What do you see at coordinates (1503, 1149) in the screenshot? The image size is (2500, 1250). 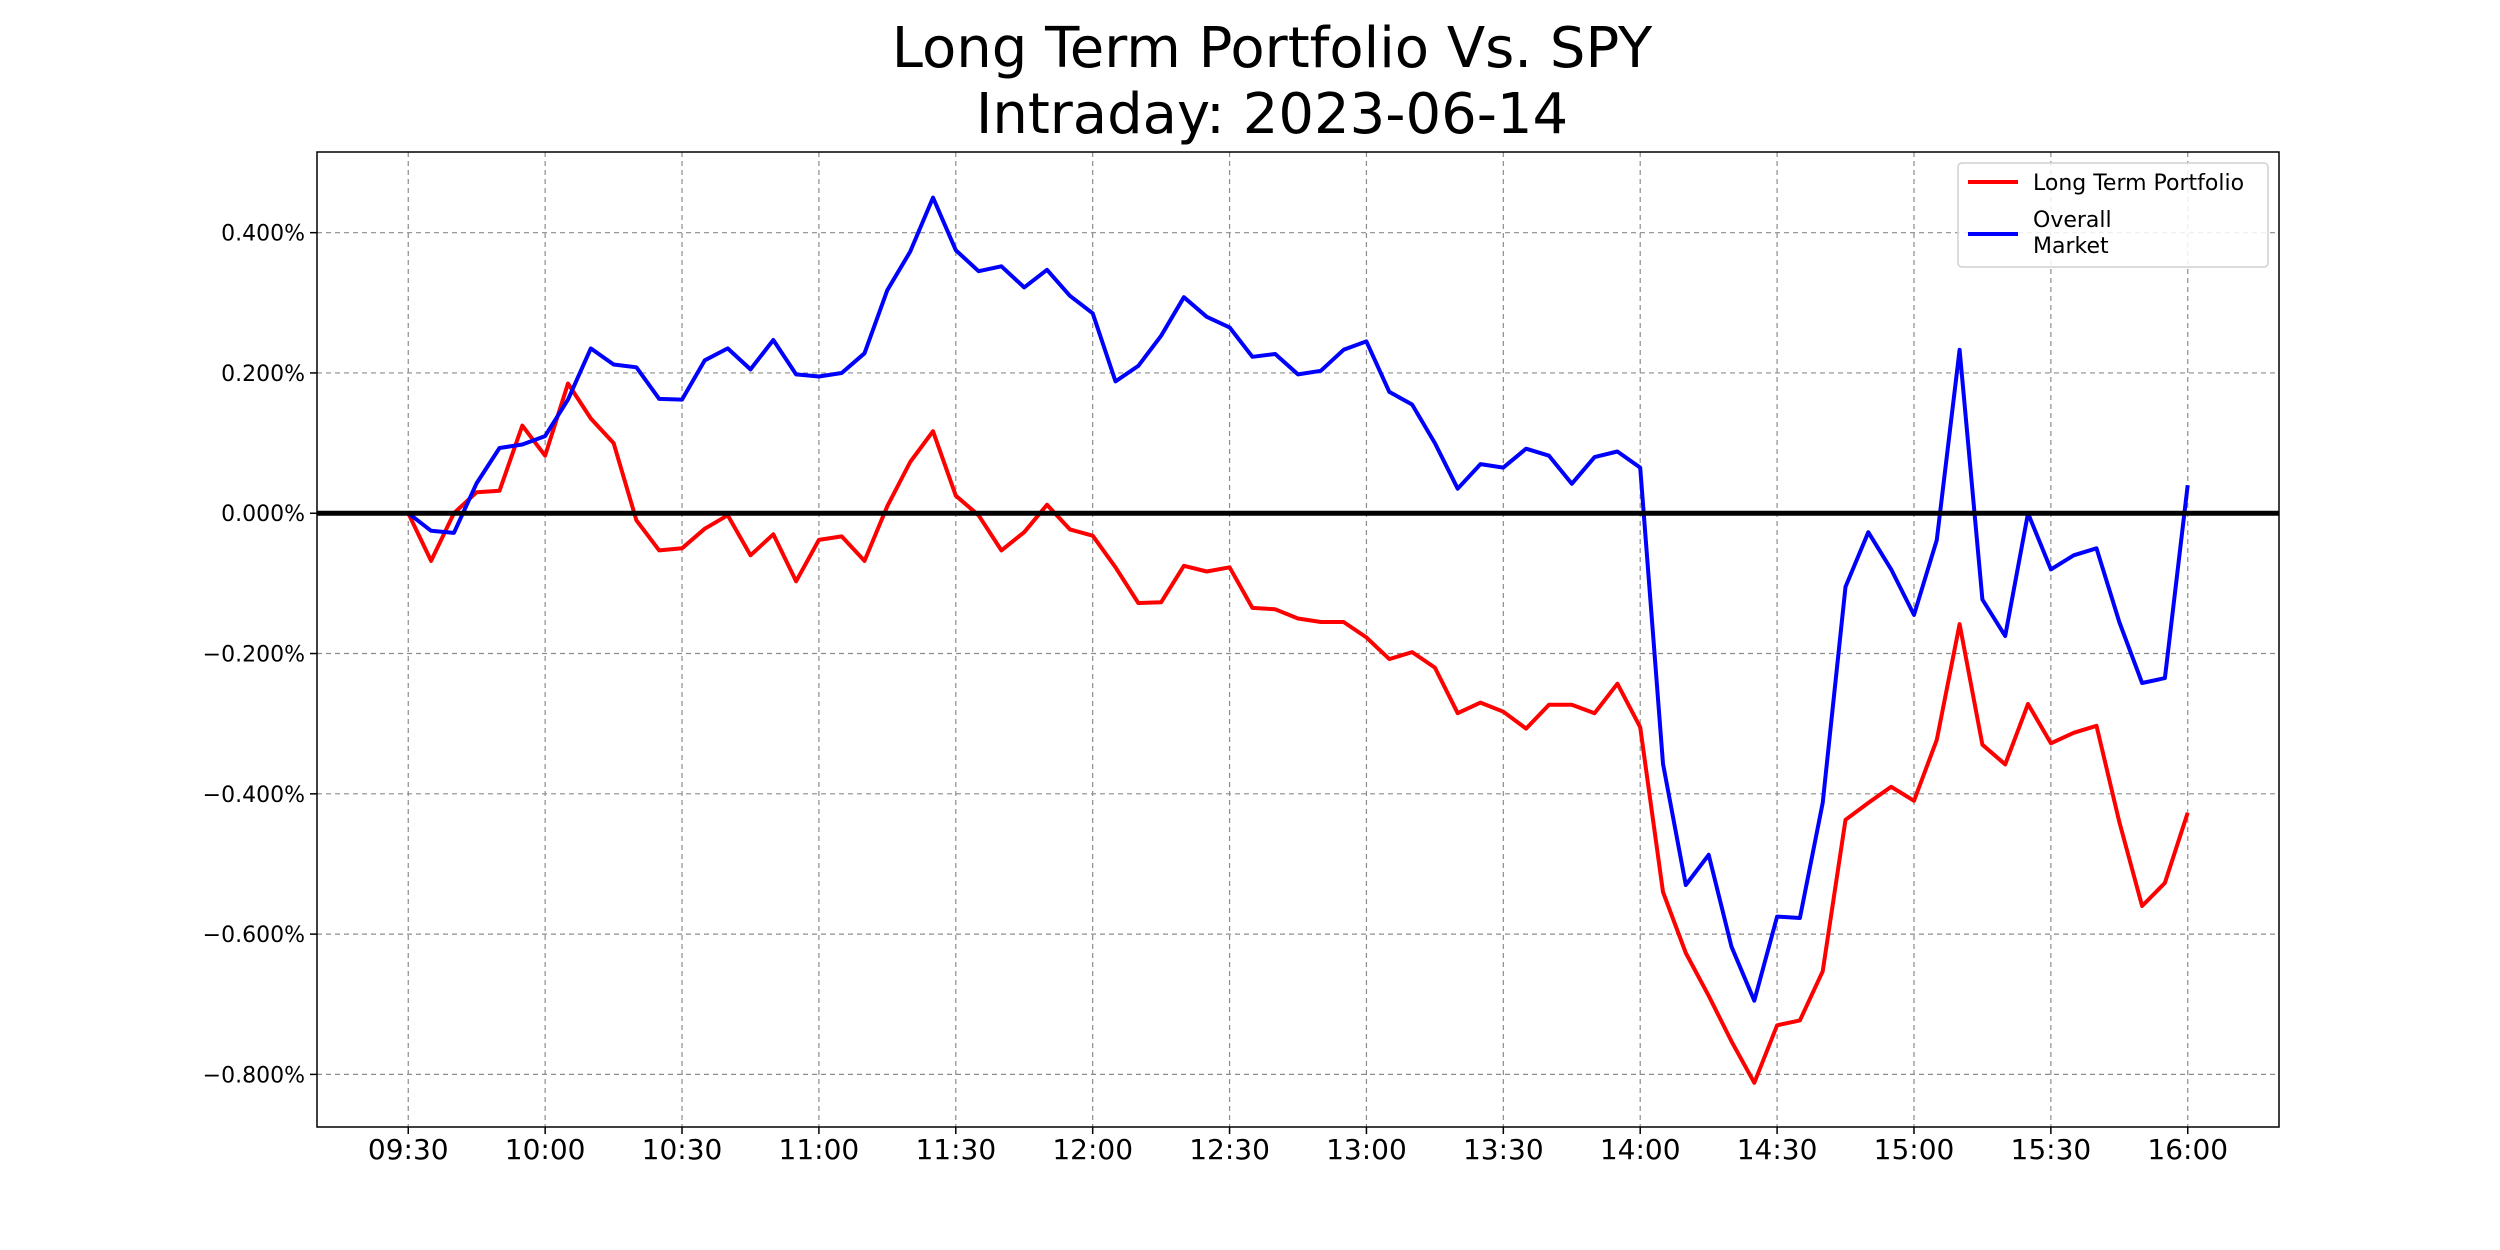 I see `x-tick-label: 13:30` at bounding box center [1503, 1149].